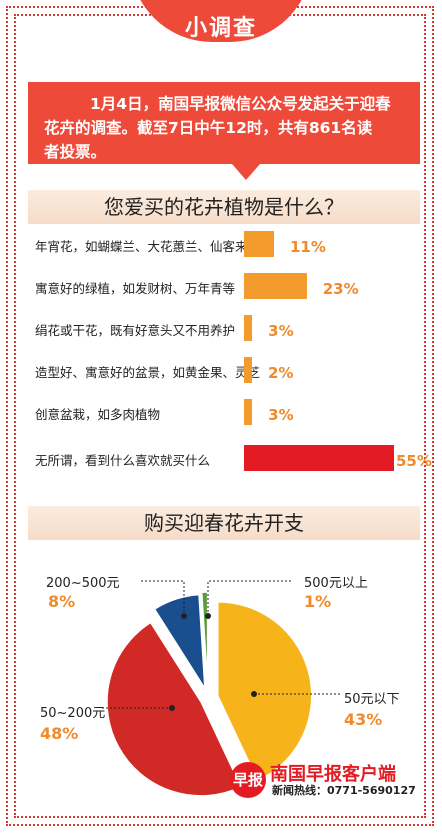 Image resolution: width=442 pixels, height=833 pixels. Describe the element at coordinates (224, 523) in the screenshot. I see `pie-chart-title: 购买迎春花卉开支` at that location.